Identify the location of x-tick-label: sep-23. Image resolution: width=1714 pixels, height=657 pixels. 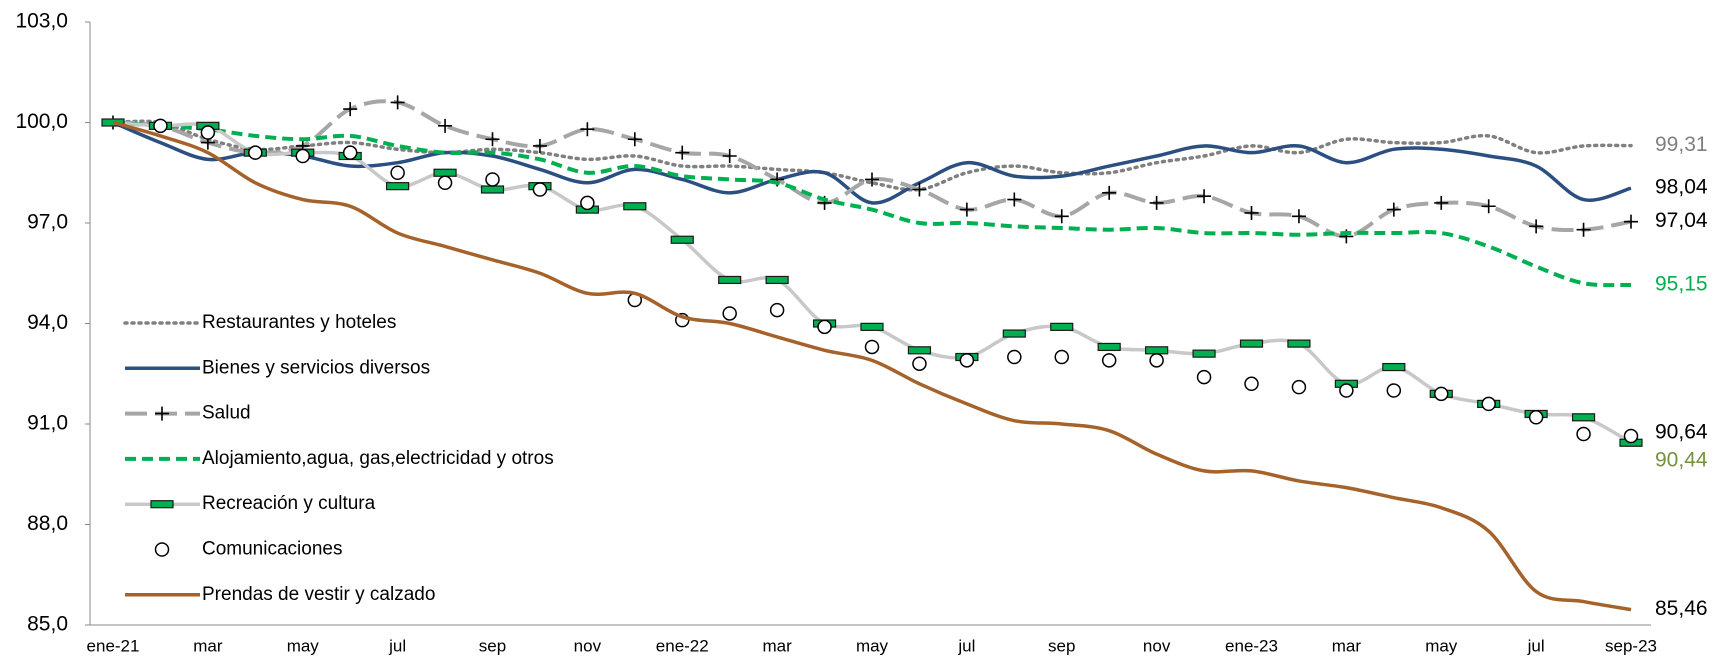
(1631, 645).